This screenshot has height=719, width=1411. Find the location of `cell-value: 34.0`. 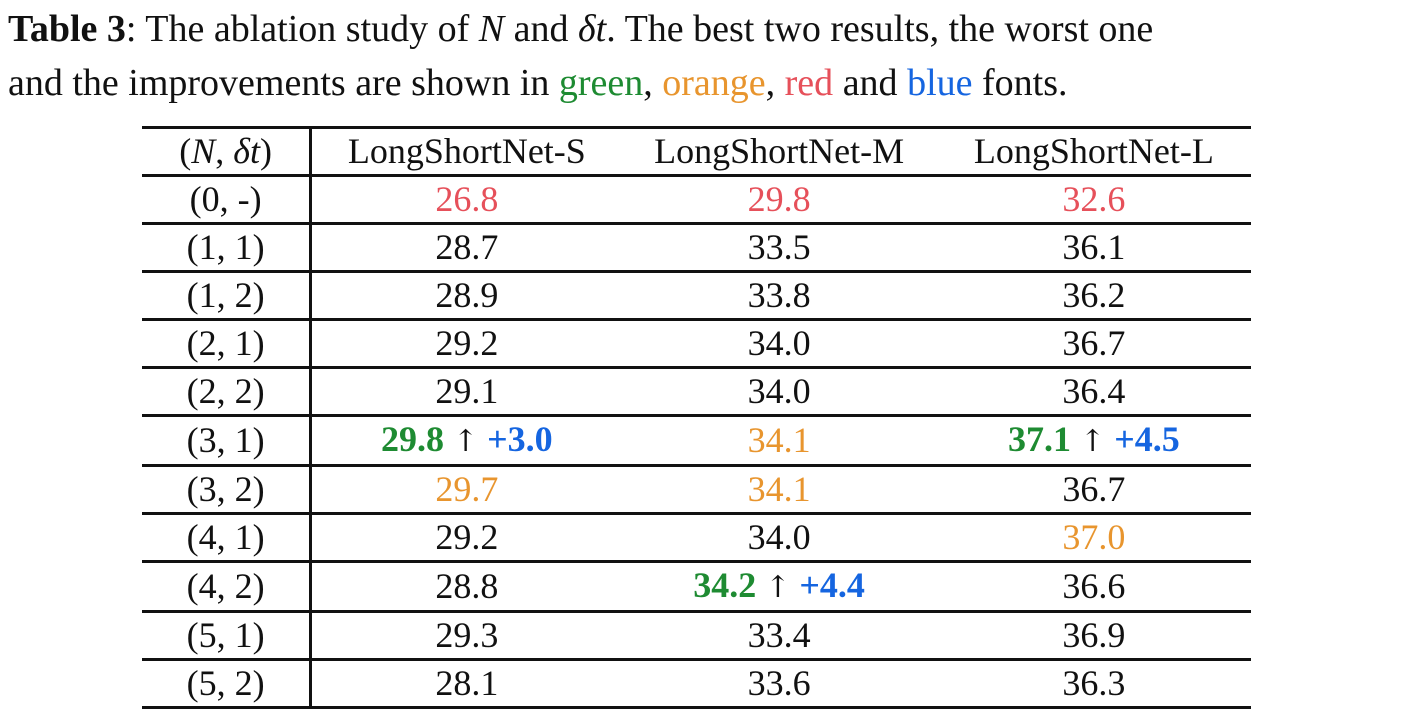

cell-value: 34.0 is located at coordinates (779, 537).